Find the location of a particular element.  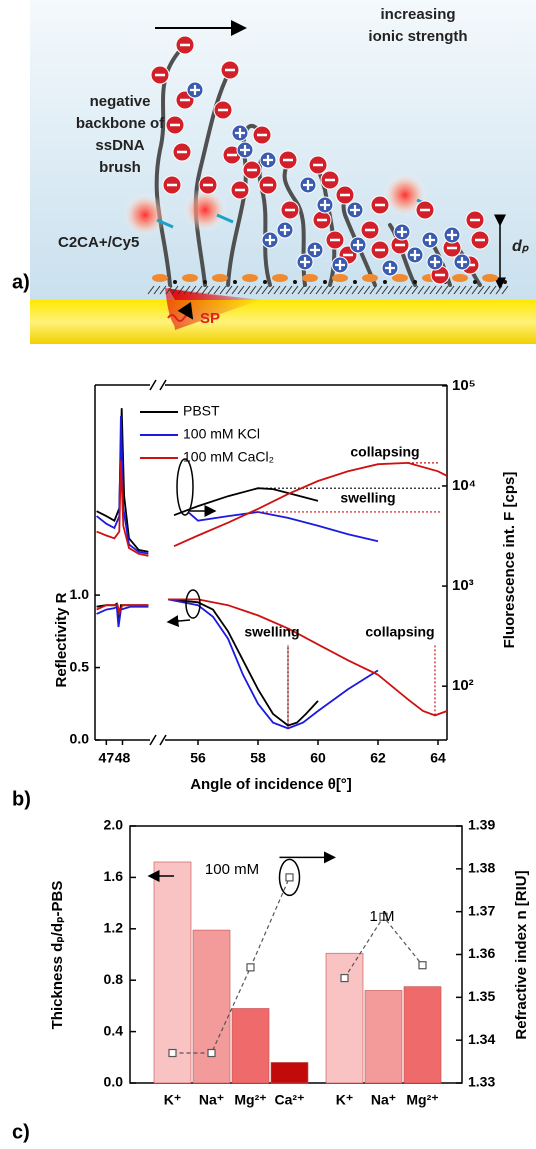

x-tick-label: 58 is located at coordinates (258, 758).